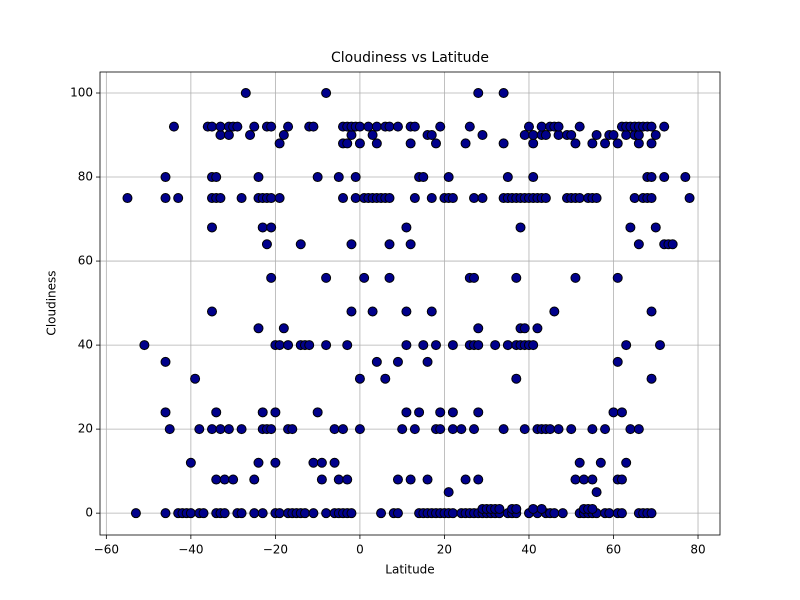 The width and height of the screenshot is (800, 600). I want to click on y-tick-label: 0, so click(89, 513).